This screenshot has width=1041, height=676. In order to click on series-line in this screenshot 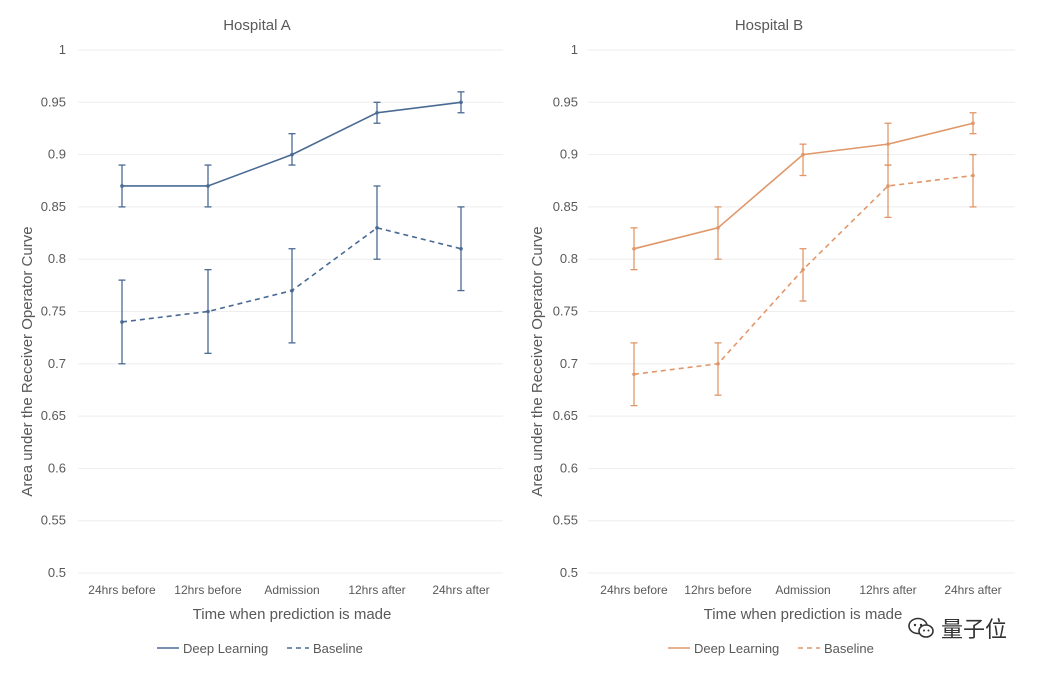, I will do `click(803, 186)`.